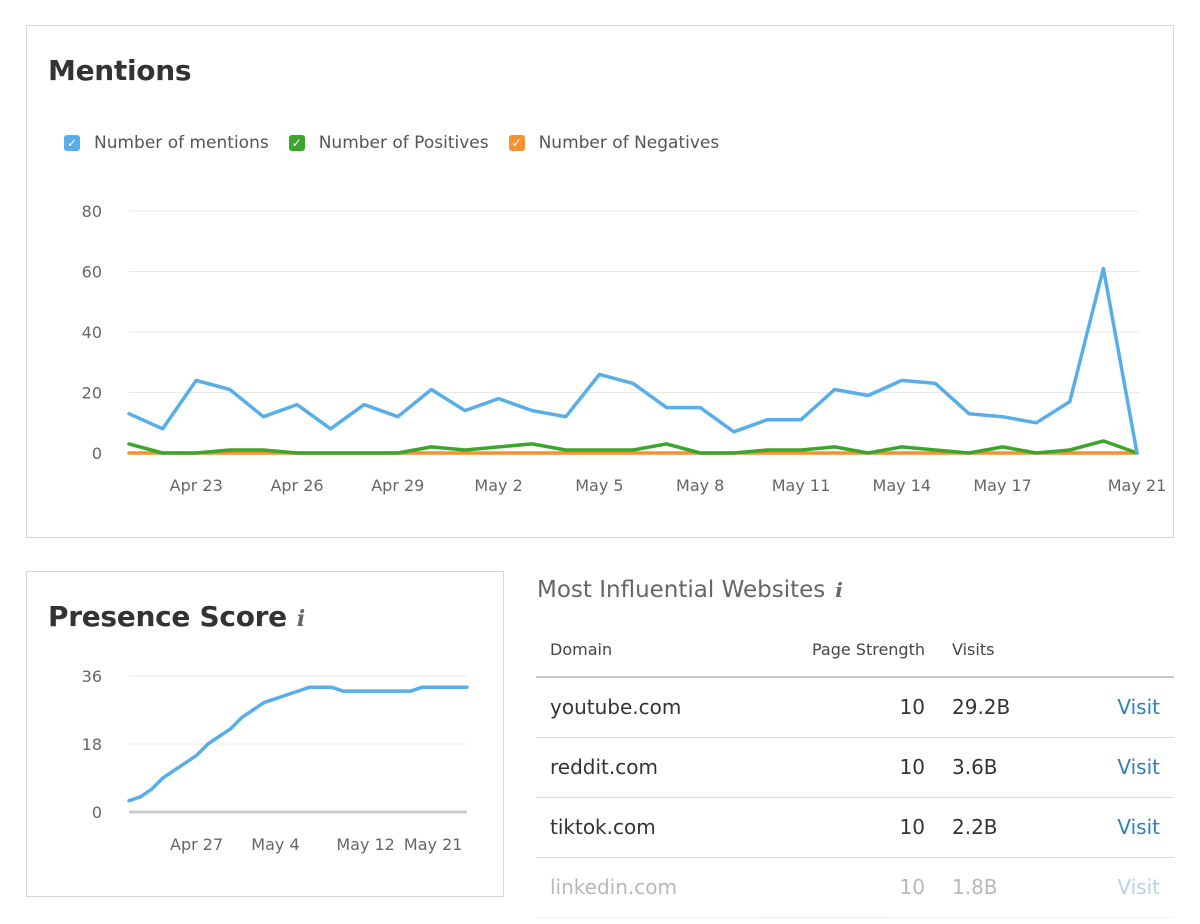 This screenshot has height=924, width=1200. I want to click on y-tick-label: 80, so click(92, 211).